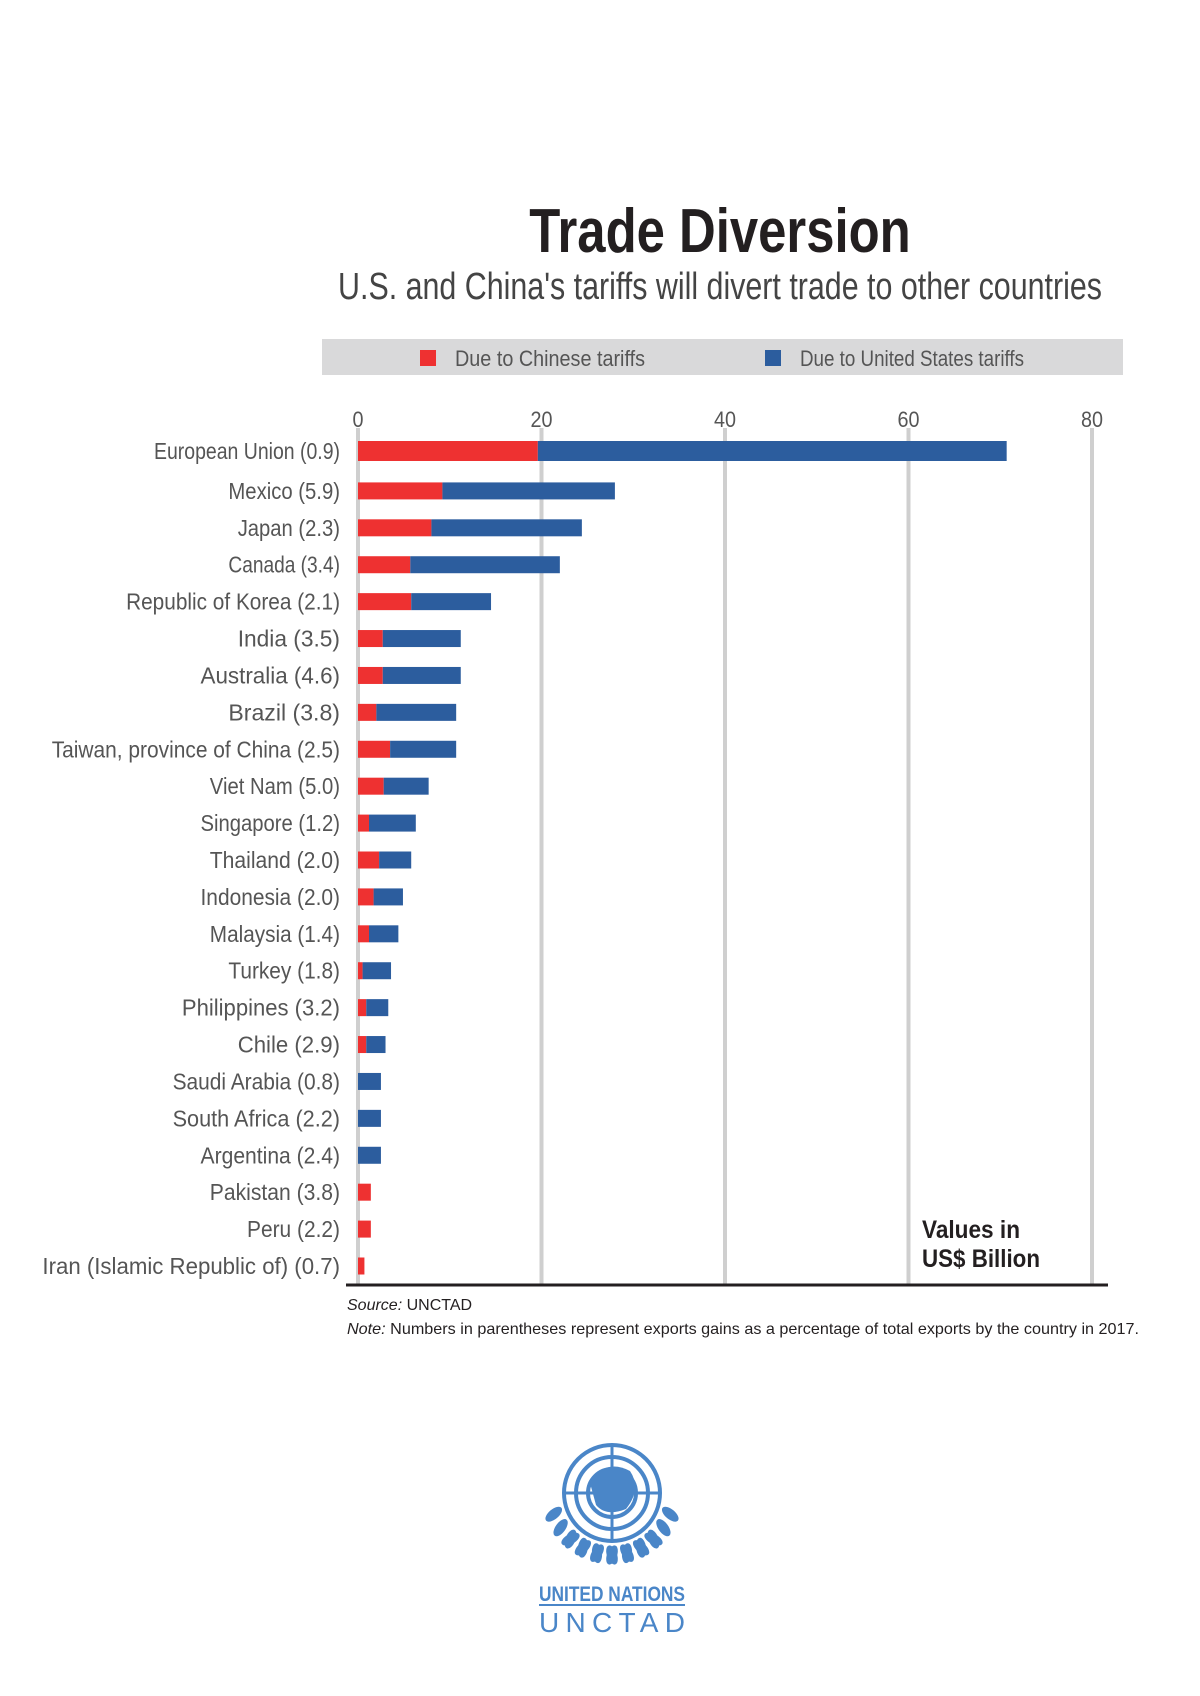 Image resolution: width=1200 pixels, height=1696 pixels. What do you see at coordinates (366, 1329) in the screenshot?
I see `note-label: Note:` at bounding box center [366, 1329].